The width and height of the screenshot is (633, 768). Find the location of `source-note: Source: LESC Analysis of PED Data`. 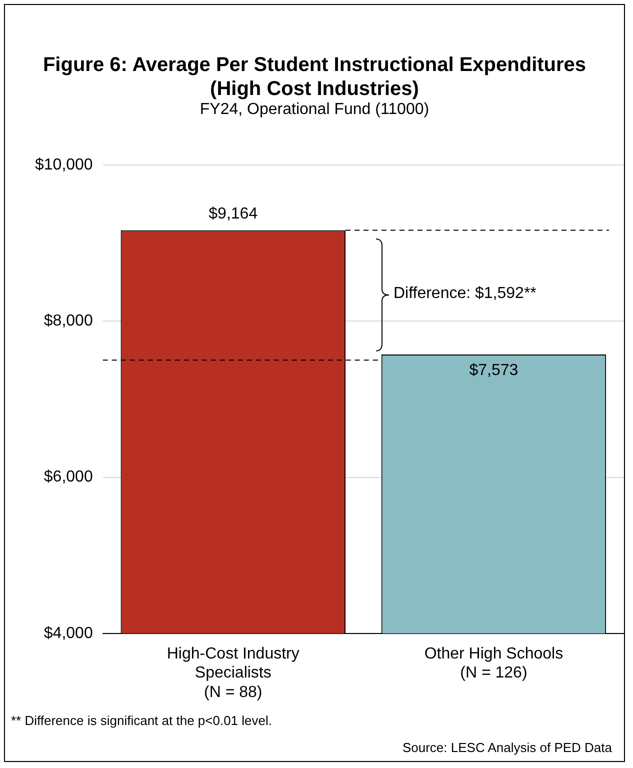

source-note: Source: LESC Analysis of PED Data is located at coordinates (507, 747).